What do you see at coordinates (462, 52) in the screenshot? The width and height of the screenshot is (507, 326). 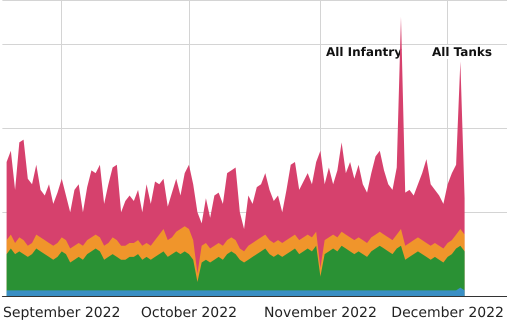 I see `annotation: All Tanks` at bounding box center [462, 52].